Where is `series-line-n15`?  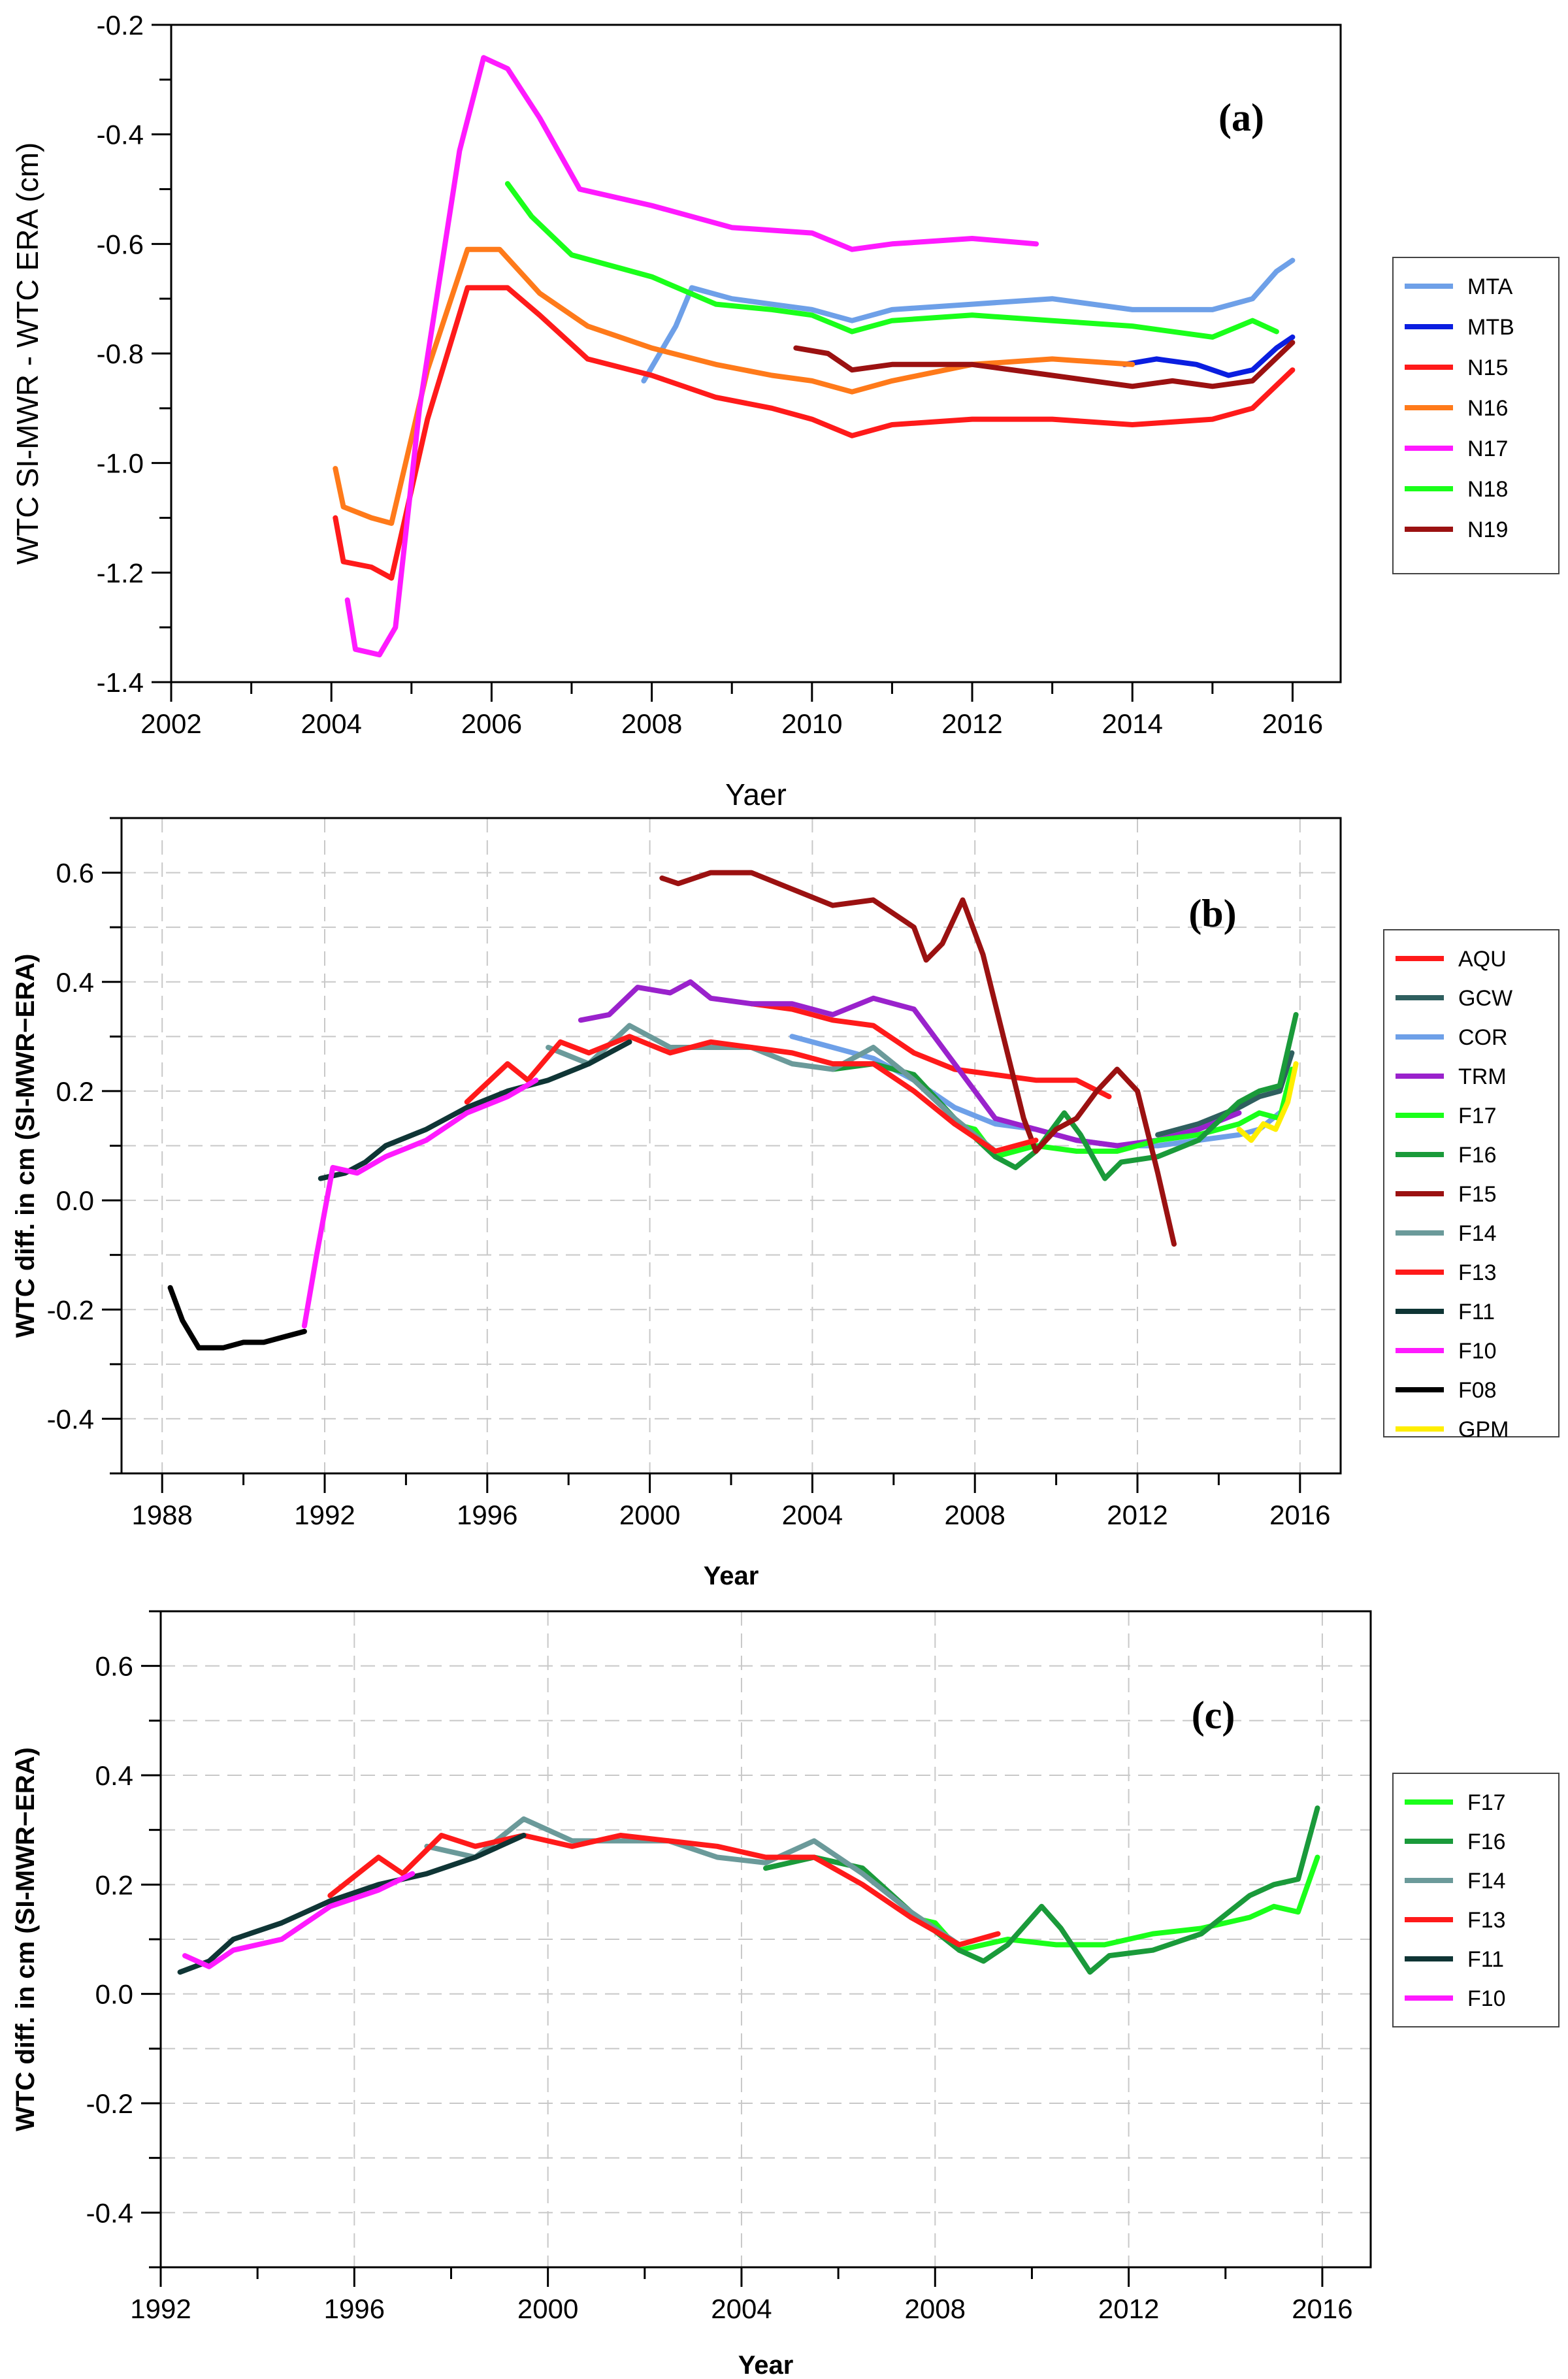
series-line-n15 is located at coordinates (814, 433).